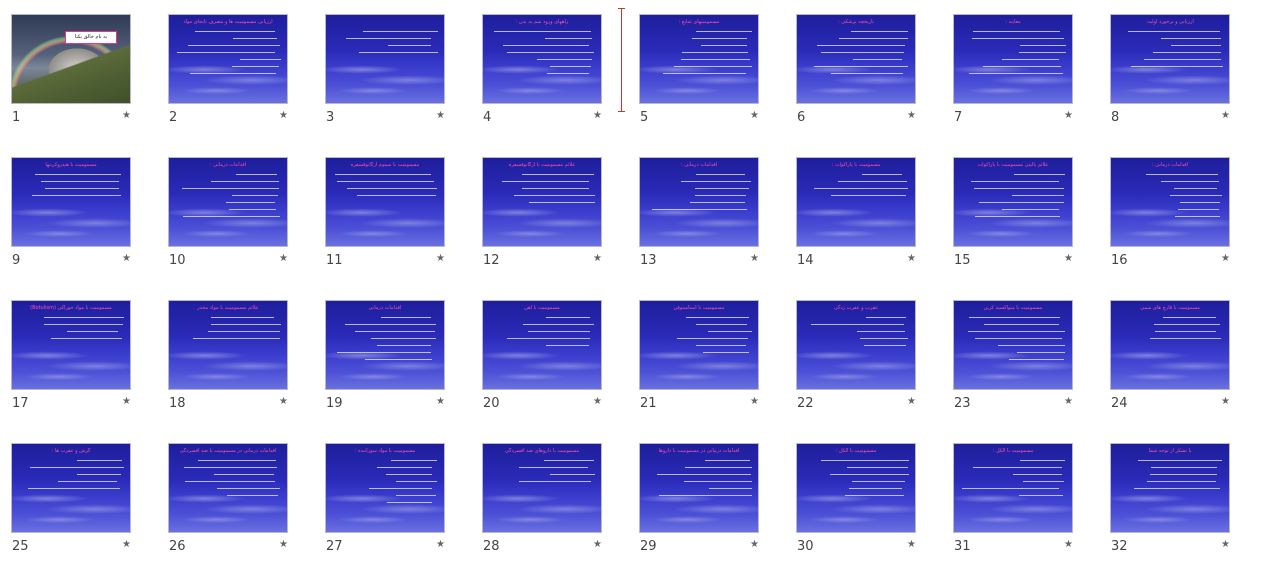  I want to click on slide-preview: علائم مسمومیت با ارگانوفسفره, so click(542, 202).